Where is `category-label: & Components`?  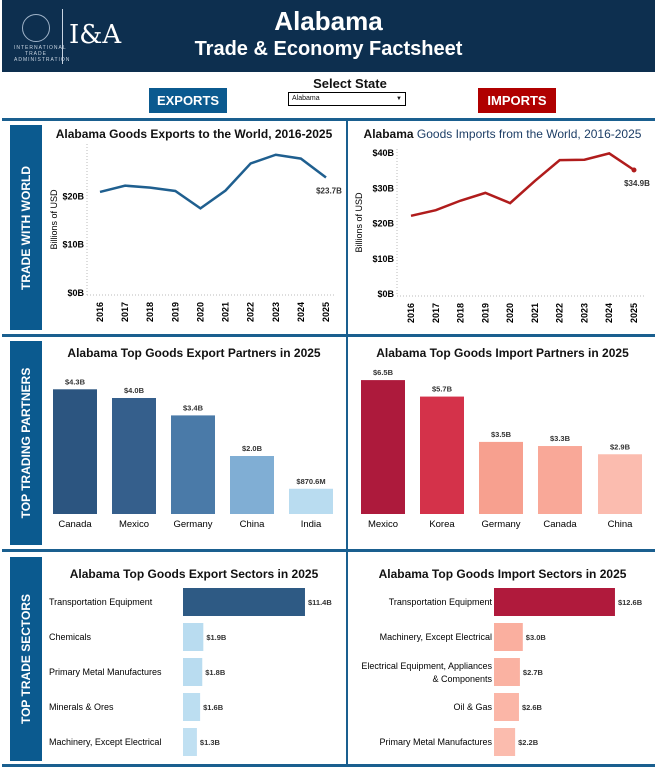
category-label: & Components is located at coordinates (462, 679).